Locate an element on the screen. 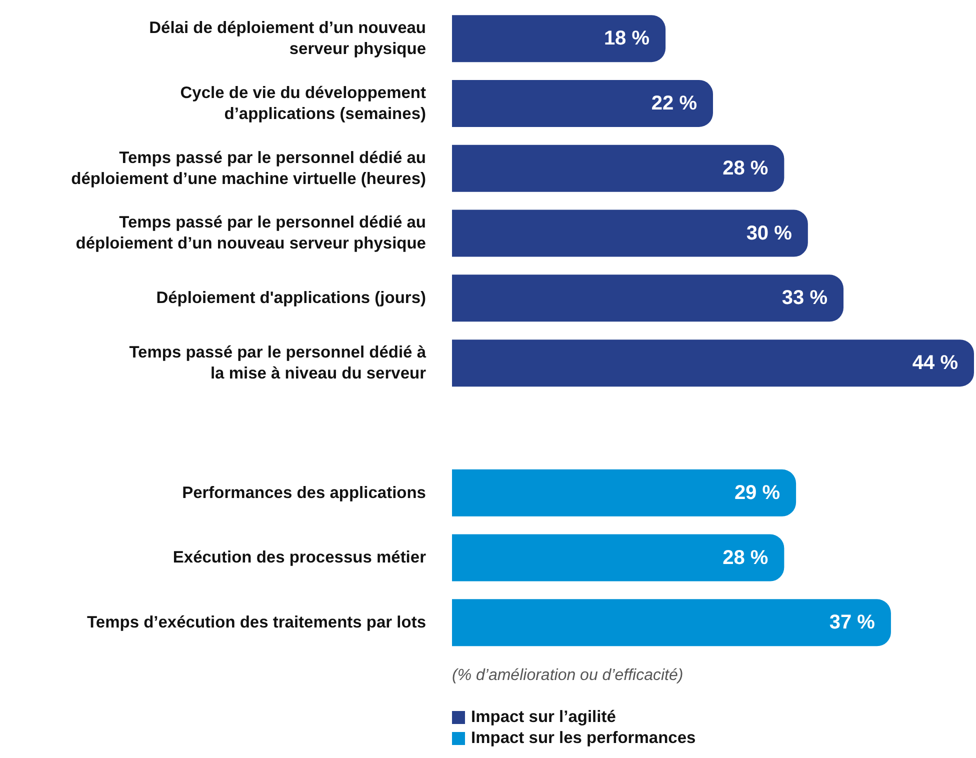  data-label: 44 % is located at coordinates (935, 363).